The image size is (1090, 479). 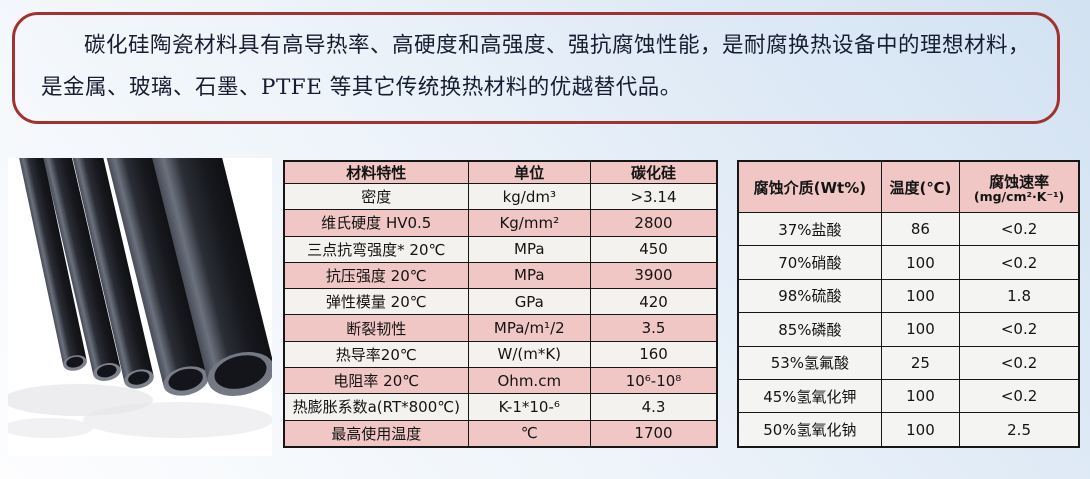 What do you see at coordinates (376, 354) in the screenshot?
I see `props-cell: 热导率20℃` at bounding box center [376, 354].